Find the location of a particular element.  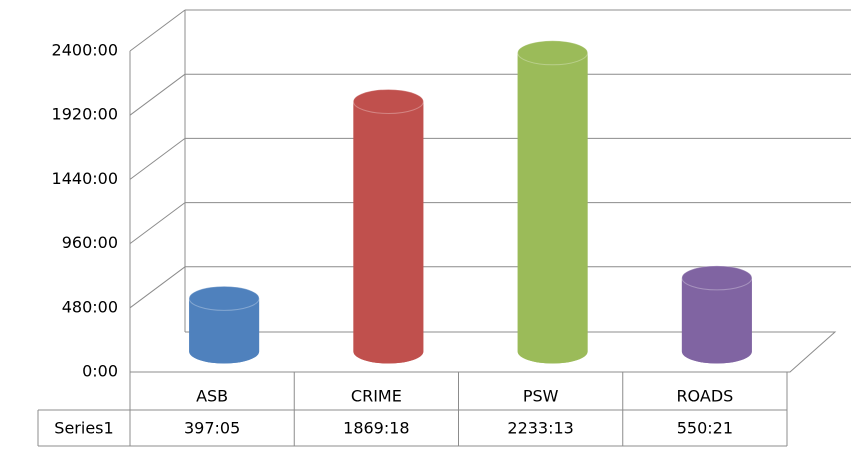

series-name: Series1 is located at coordinates (83, 428).